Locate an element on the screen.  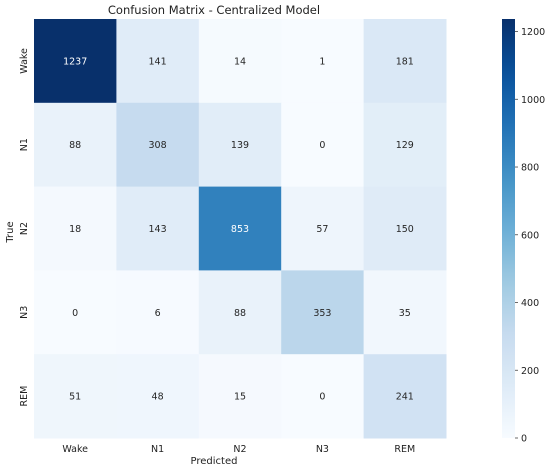
y-tick-label: REM is located at coordinates (24, 396).